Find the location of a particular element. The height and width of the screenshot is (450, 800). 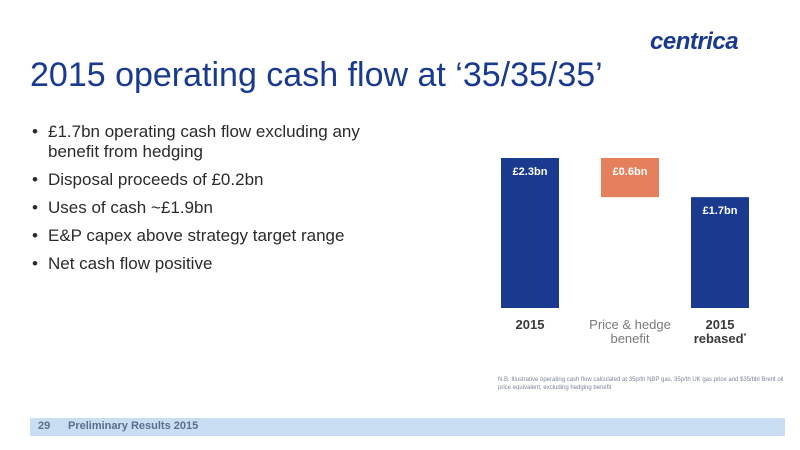

centrica-logo: centrica is located at coordinates (694, 41).